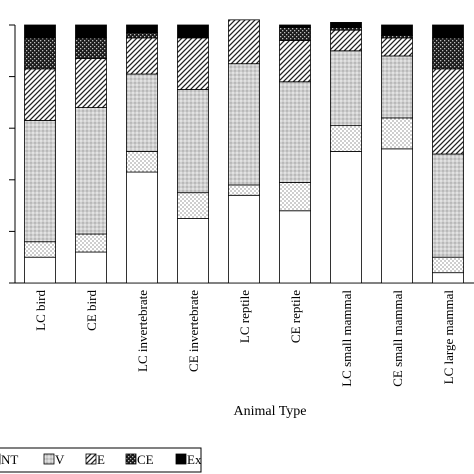 The height and width of the screenshot is (474, 474). I want to click on x-tick-label: LC small mammal, so click(346, 338).